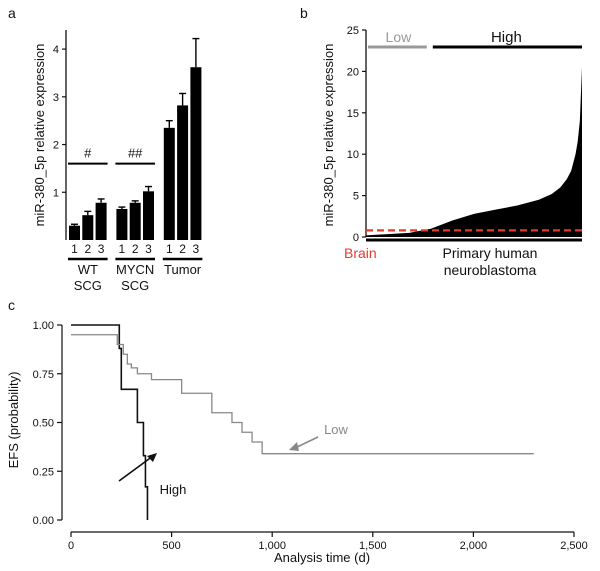  What do you see at coordinates (574, 546) in the screenshot?
I see `panel-c-xtick-label: 2,500` at bounding box center [574, 546].